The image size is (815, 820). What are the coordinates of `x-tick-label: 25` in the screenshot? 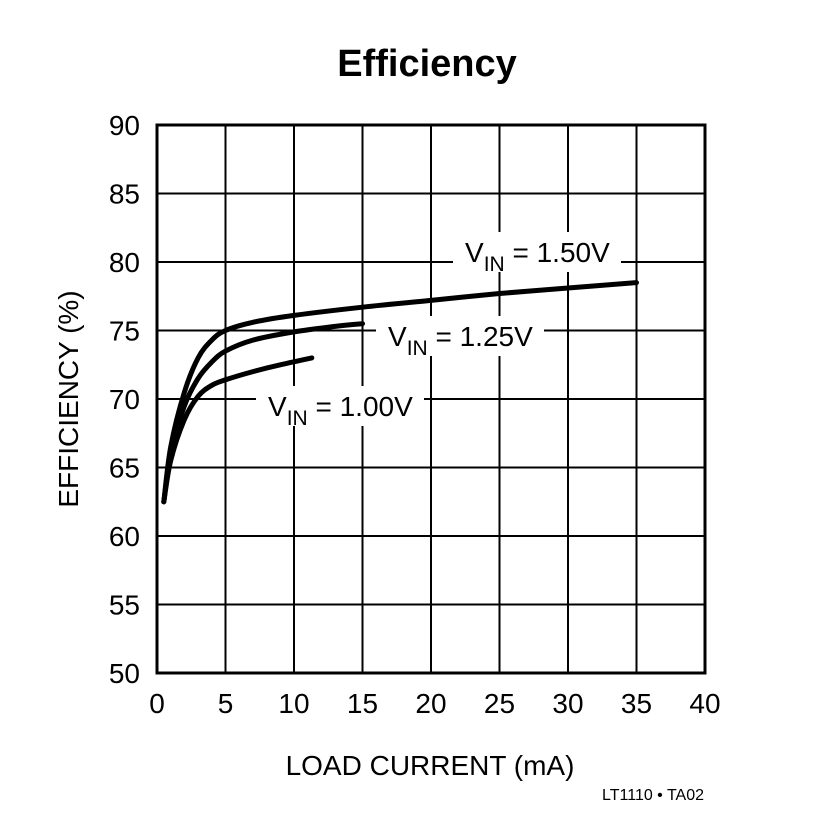 It's located at (499, 703).